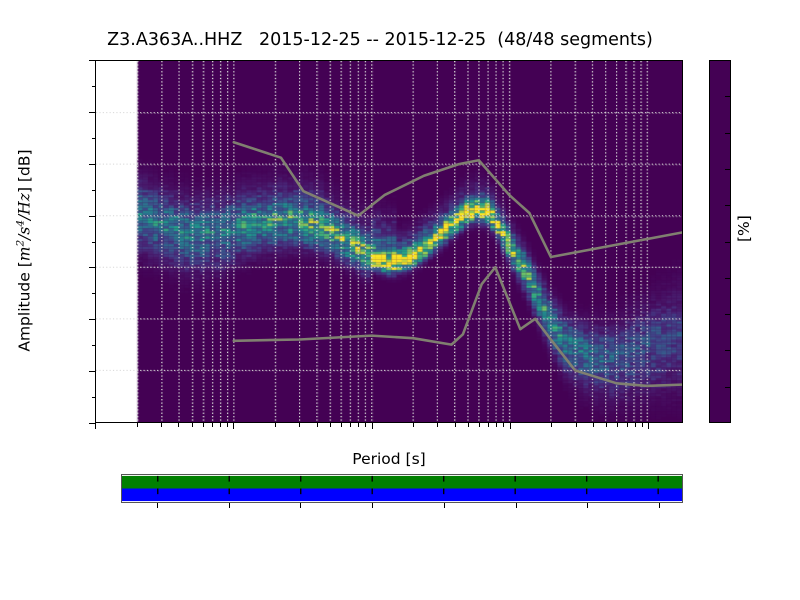  Describe the element at coordinates (24, 250) in the screenshot. I see `y-axis-label: Amplitude [m2/s4/Hz] [dB]` at that location.